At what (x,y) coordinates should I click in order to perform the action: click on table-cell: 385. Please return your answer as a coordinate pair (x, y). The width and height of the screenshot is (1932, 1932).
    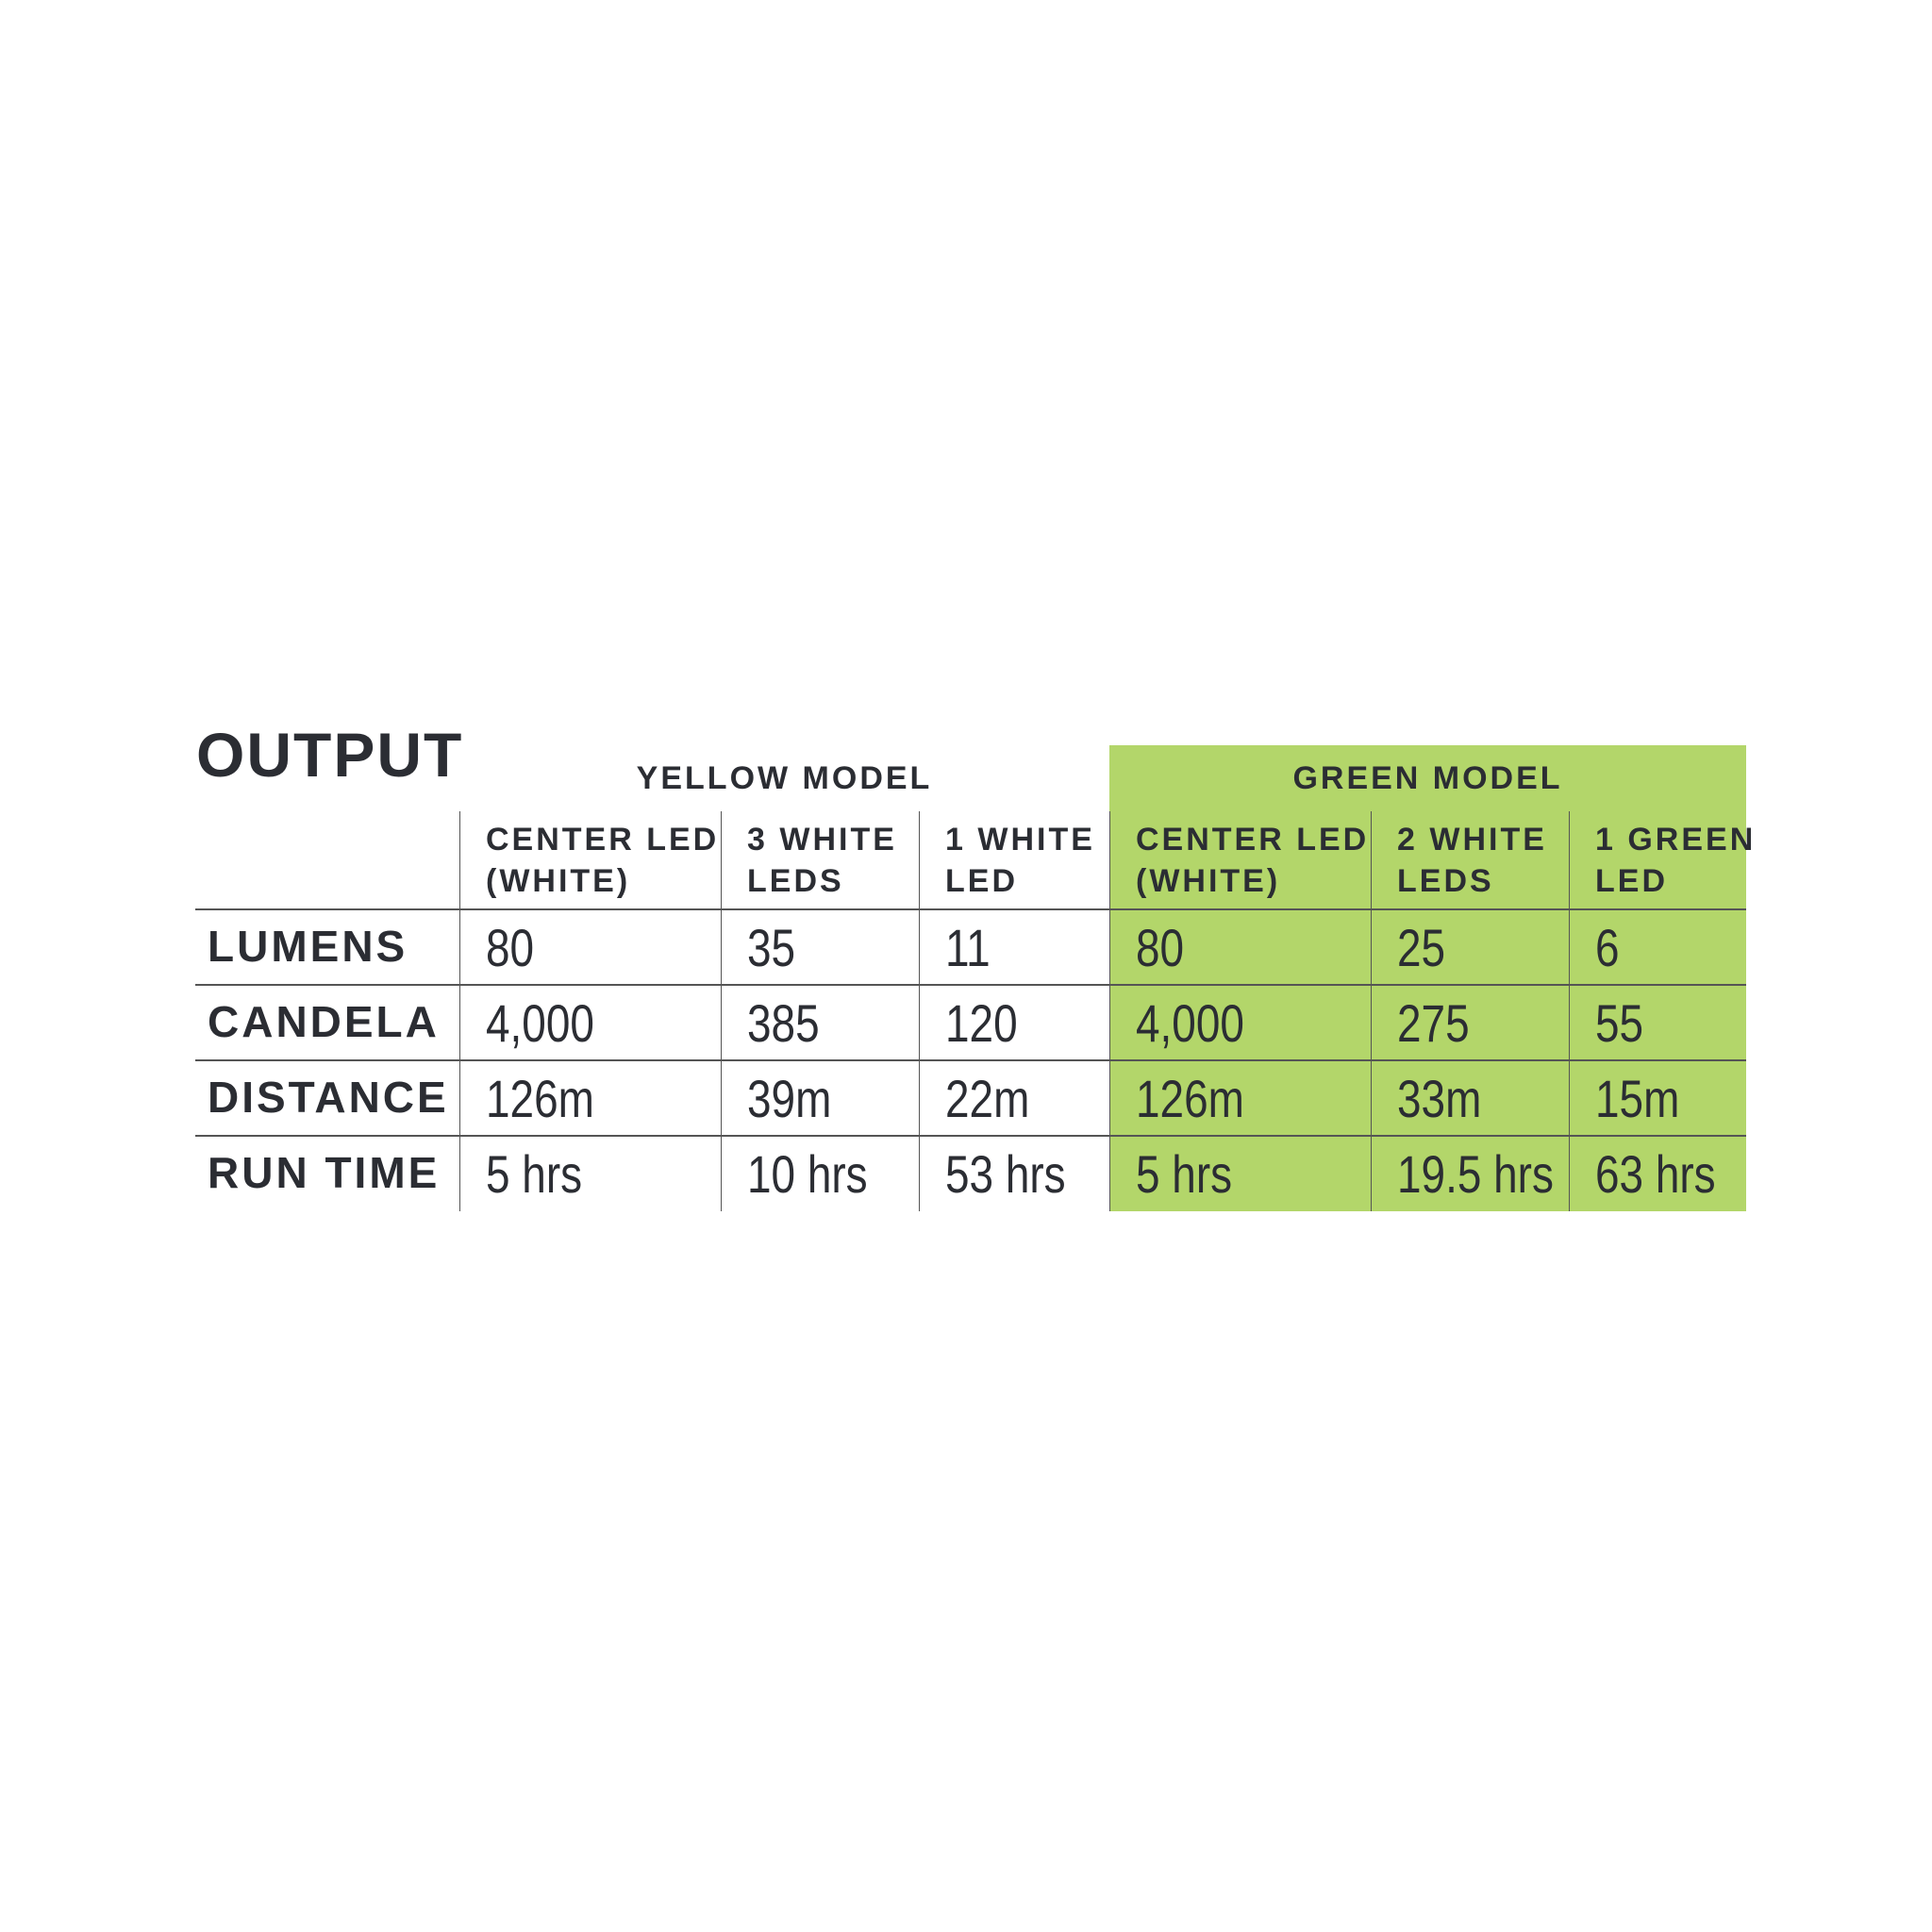
    Looking at the image, I should click on (784, 1023).